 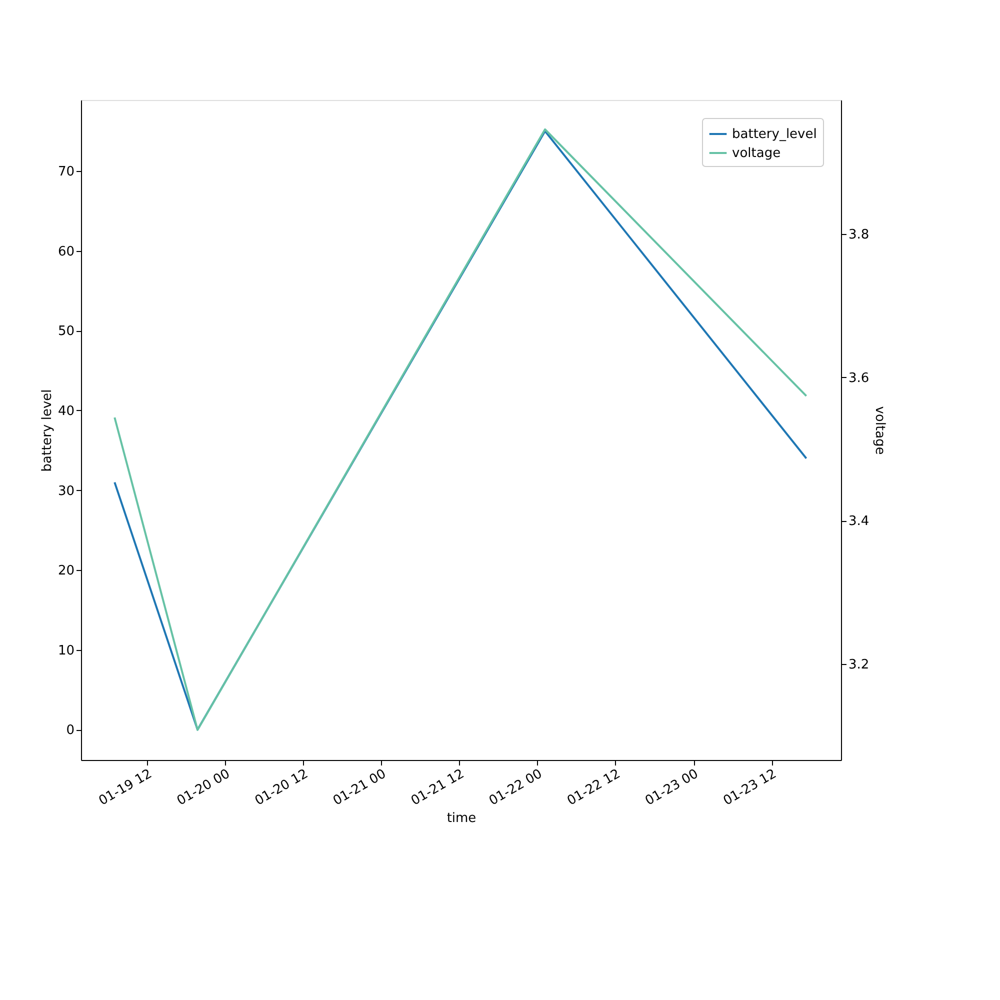 What do you see at coordinates (880, 430) in the screenshot?
I see `y2-axis-title: voltage` at bounding box center [880, 430].